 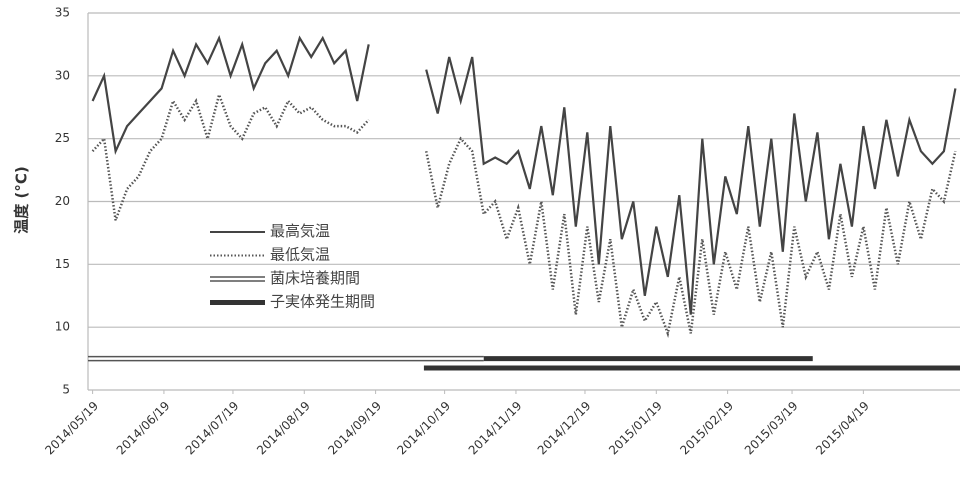 What do you see at coordinates (354, 428) in the screenshot?
I see `x-tick-label: 2014/09/19` at bounding box center [354, 428].